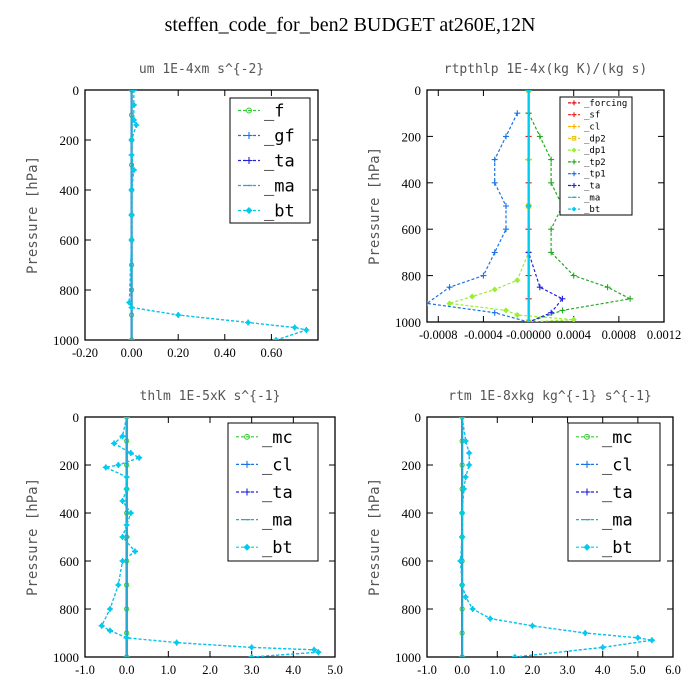 This screenshot has width=700, height=700. I want to click on x-tick-label: 1.0, so click(169, 670).